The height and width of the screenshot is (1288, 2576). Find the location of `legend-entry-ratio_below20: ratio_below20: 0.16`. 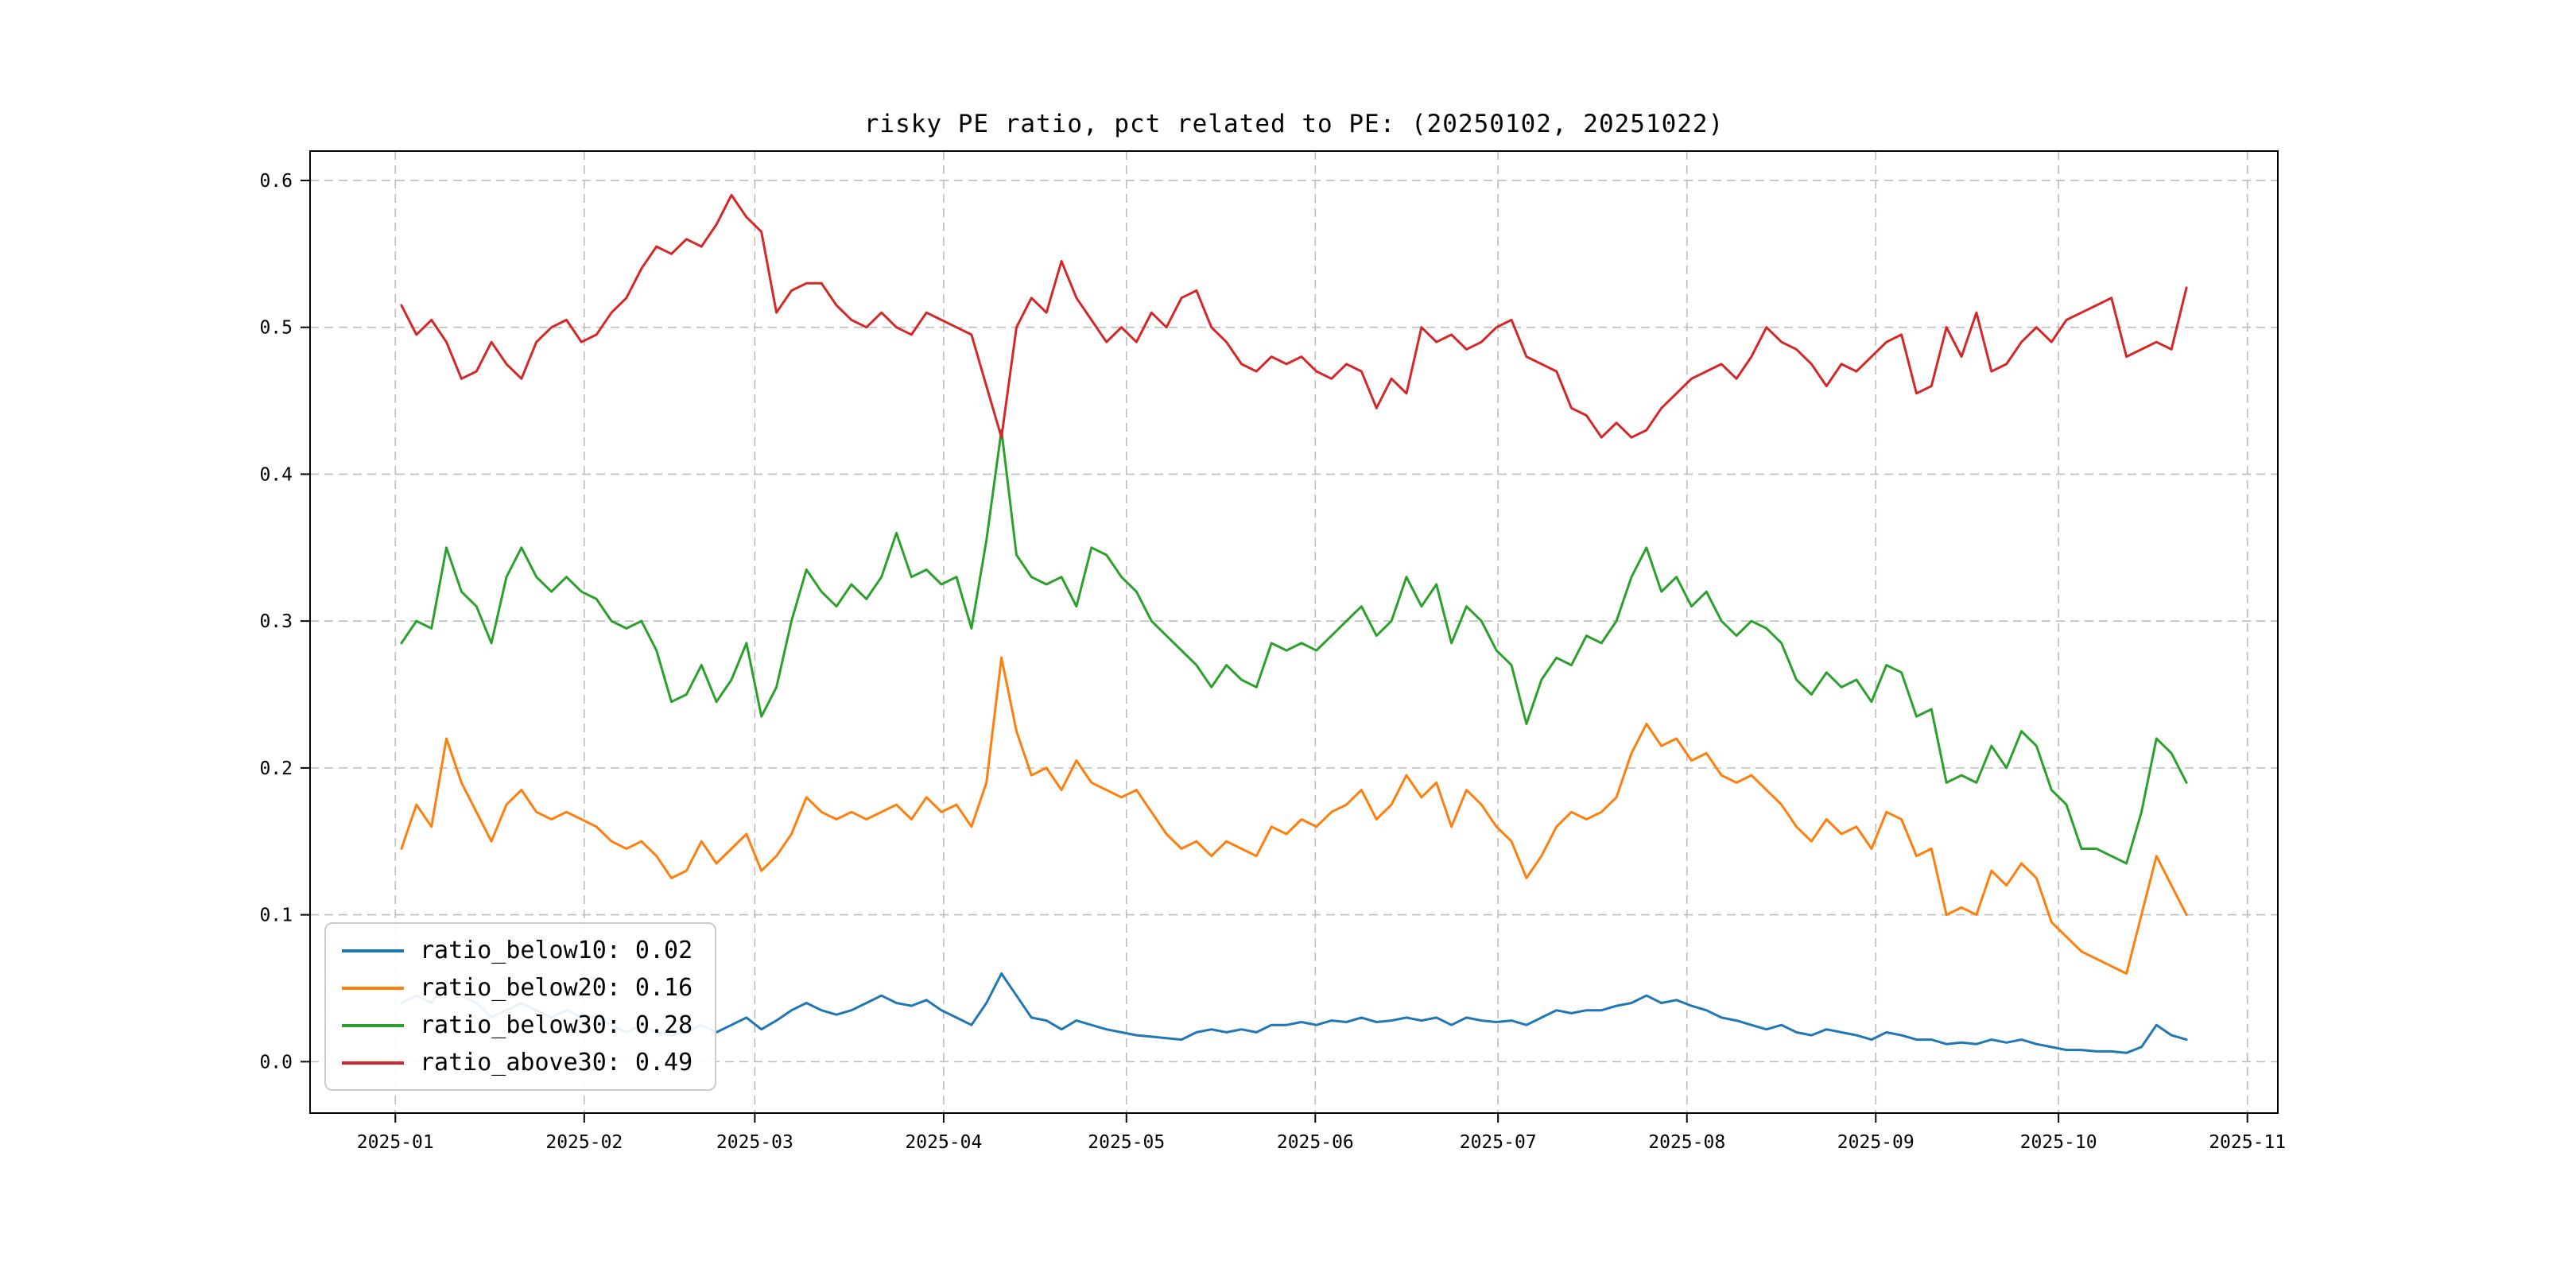

legend-entry-ratio_below20: ratio_below20: 0.16 is located at coordinates (517, 988).